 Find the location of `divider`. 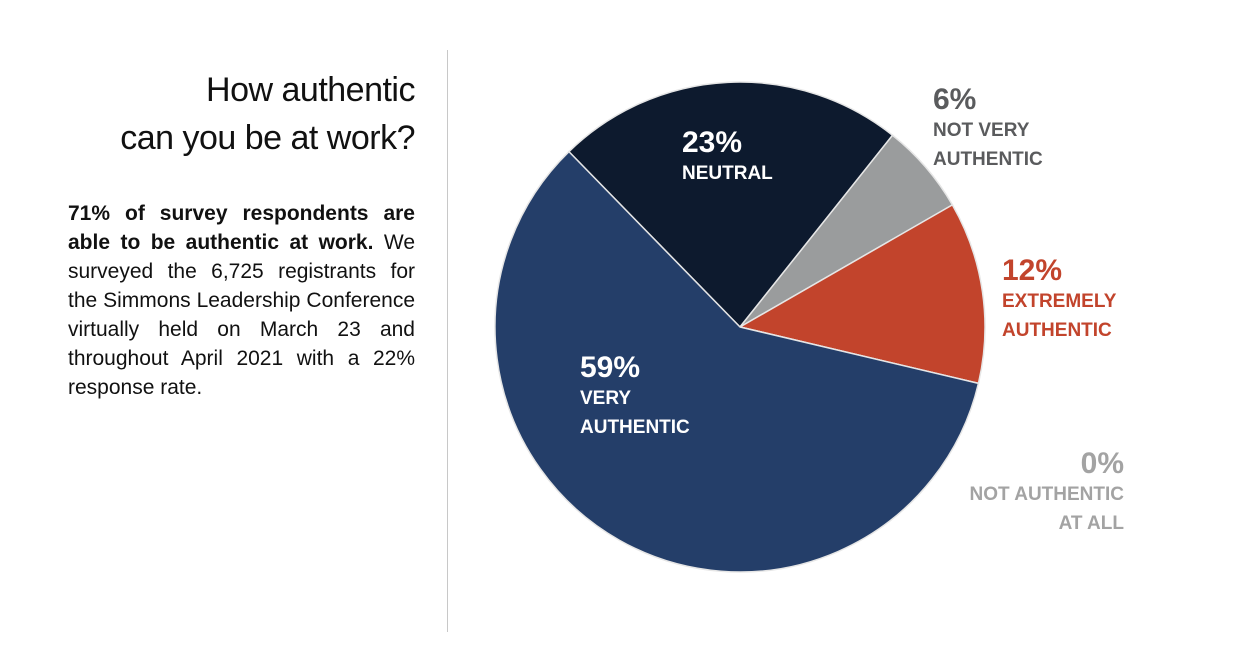

divider is located at coordinates (447, 341).